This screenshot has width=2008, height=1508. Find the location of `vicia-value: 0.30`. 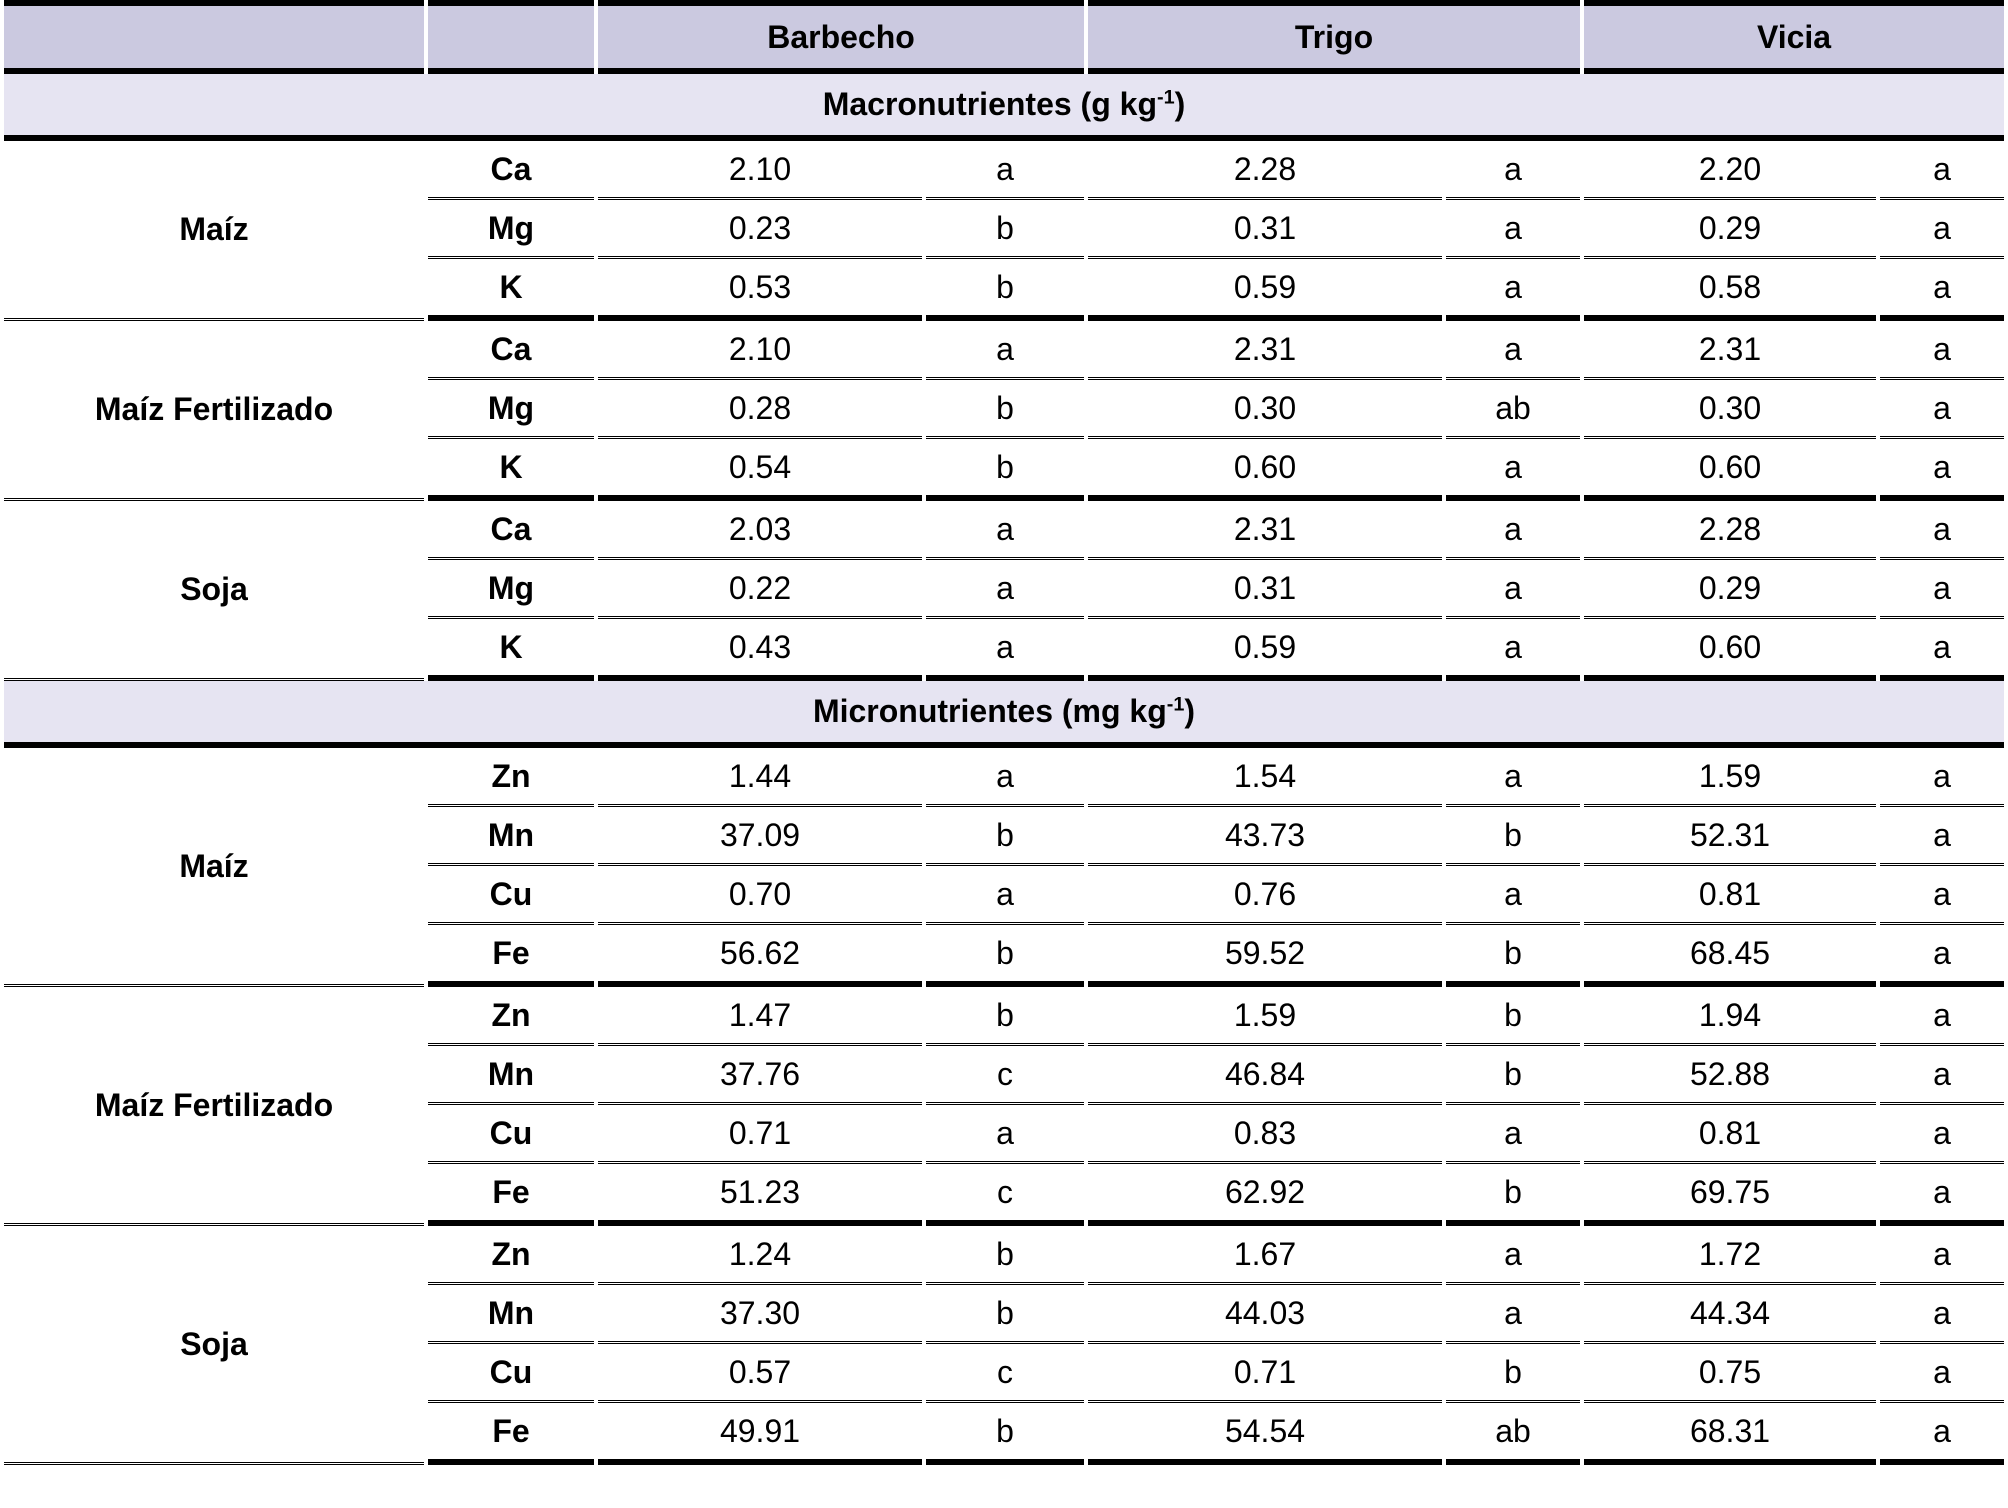

vicia-value: 0.30 is located at coordinates (1730, 409).